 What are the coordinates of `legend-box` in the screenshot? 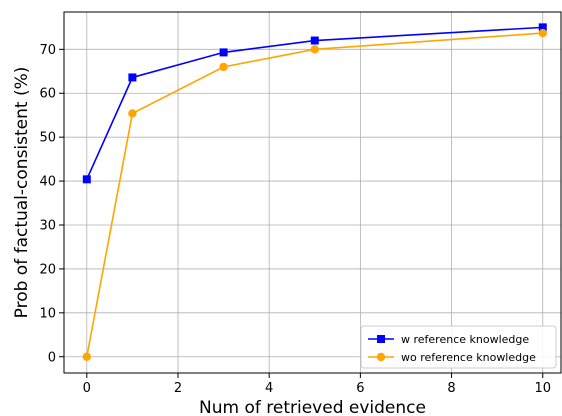 It's located at (458, 347).